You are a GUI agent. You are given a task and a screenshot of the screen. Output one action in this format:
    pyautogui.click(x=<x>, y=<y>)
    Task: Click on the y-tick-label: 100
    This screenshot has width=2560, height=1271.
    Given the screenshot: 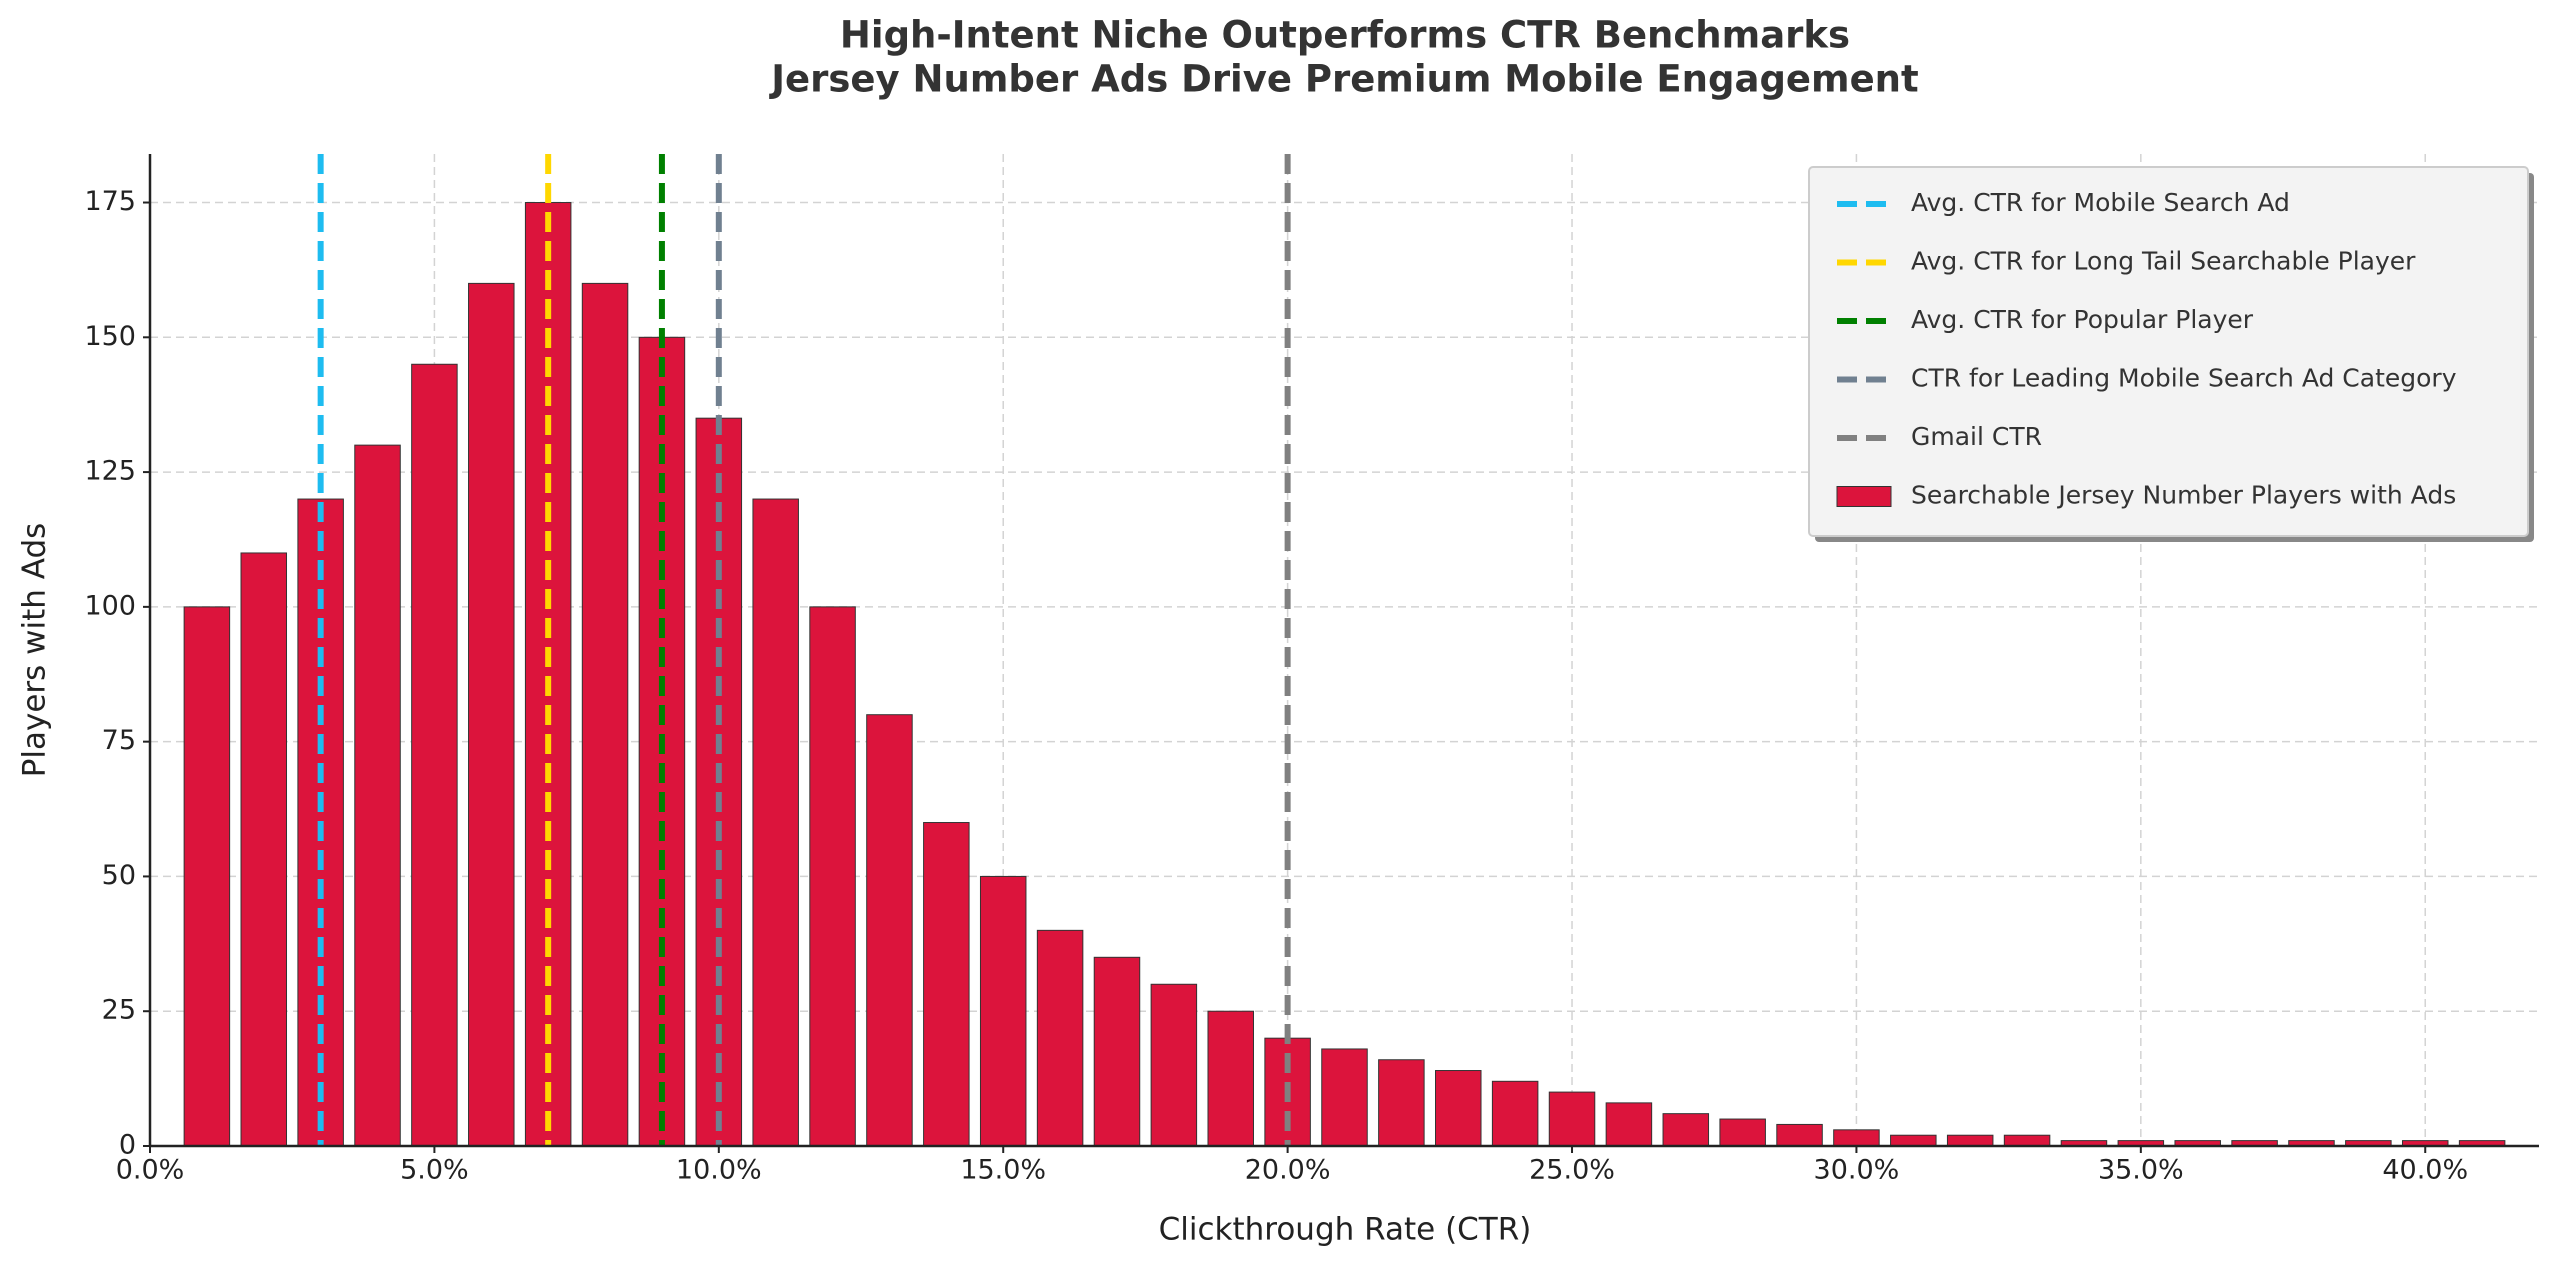 What is the action you would take?
    pyautogui.click(x=110, y=605)
    